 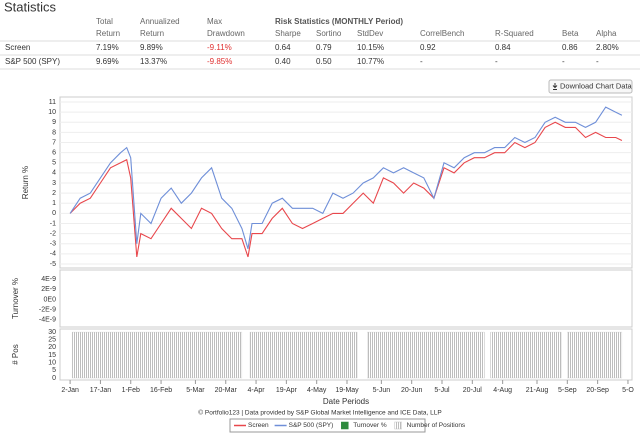 What do you see at coordinates (53, 223) in the screenshot?
I see `y-tick-label: -1` at bounding box center [53, 223].